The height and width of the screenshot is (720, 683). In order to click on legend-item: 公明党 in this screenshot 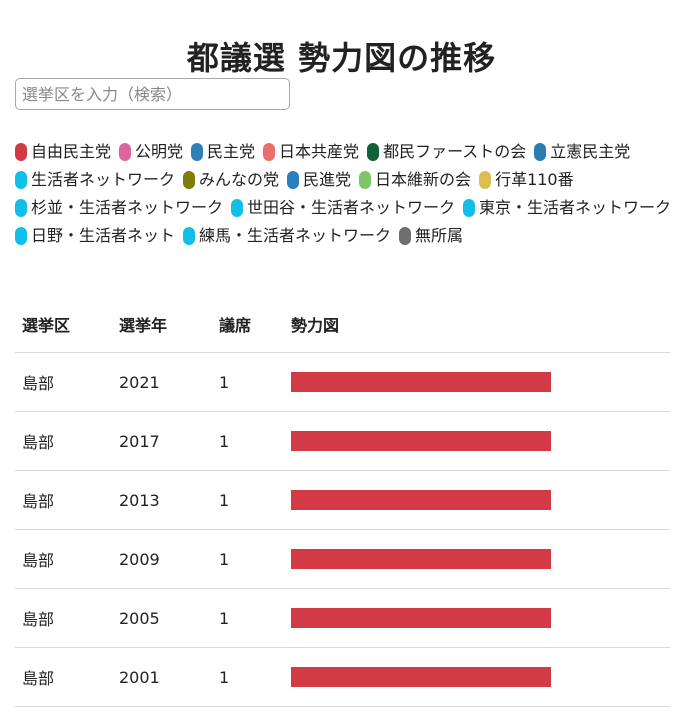, I will do `click(151, 152)`.